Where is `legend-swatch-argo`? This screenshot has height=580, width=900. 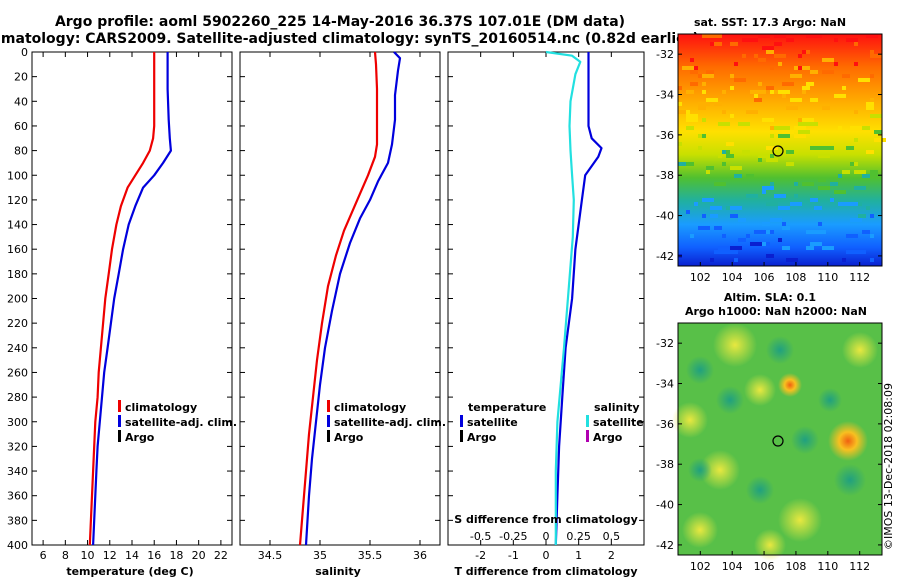
legend-swatch-argo is located at coordinates (328, 436).